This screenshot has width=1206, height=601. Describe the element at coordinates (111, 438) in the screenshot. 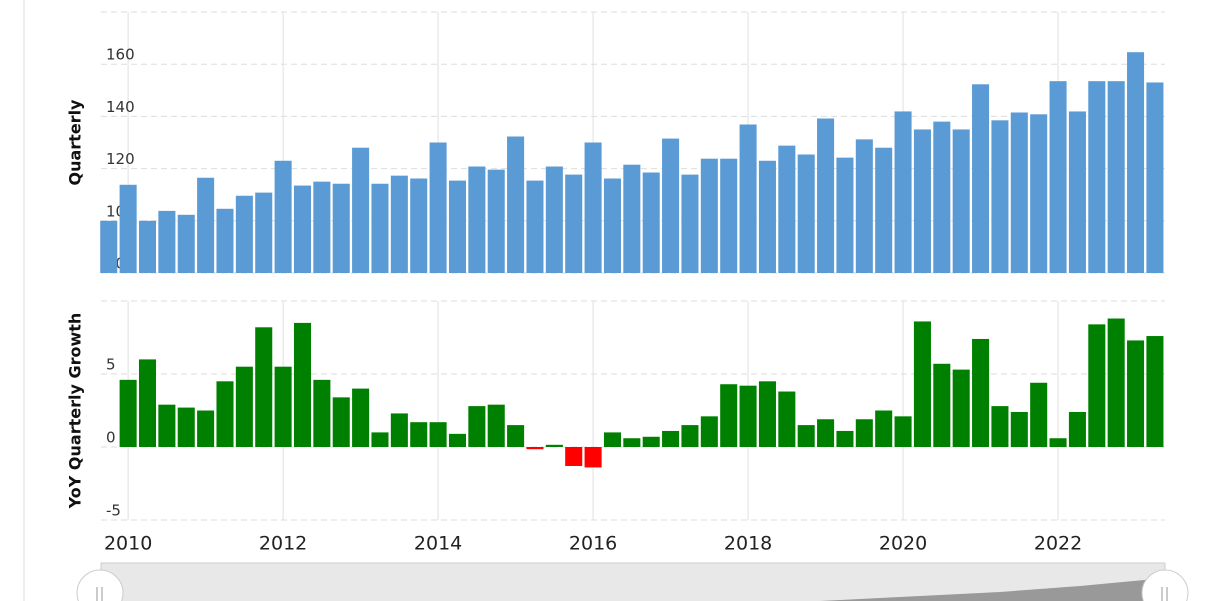

I see `y-tick-label: 0` at that location.